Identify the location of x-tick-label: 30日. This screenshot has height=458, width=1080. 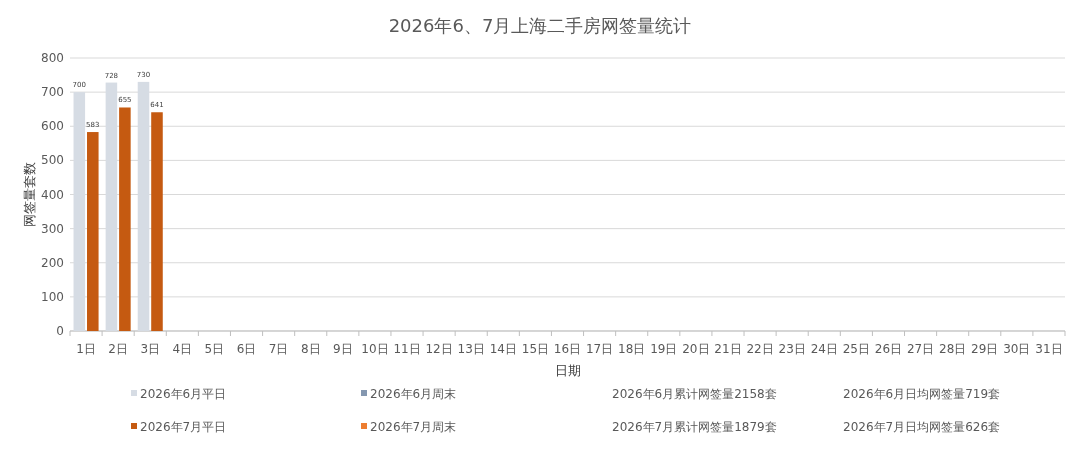
(1017, 349).